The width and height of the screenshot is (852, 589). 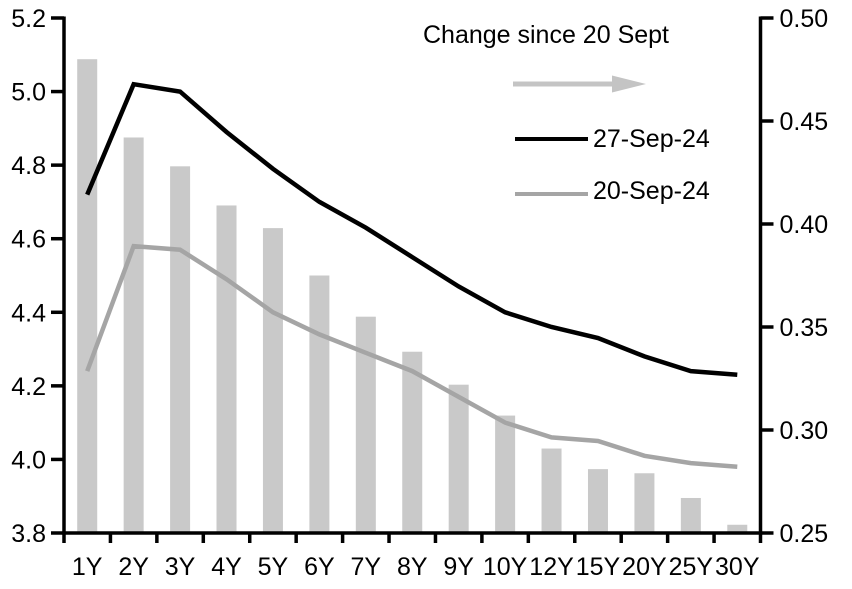 I want to click on legend-label-20-sep: 20-Sep-24, so click(x=651, y=191).